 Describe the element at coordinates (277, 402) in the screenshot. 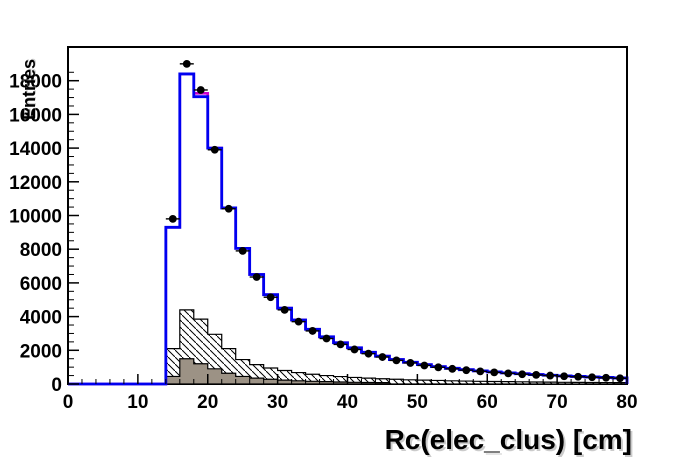

I see `x-tick-label: 30` at that location.